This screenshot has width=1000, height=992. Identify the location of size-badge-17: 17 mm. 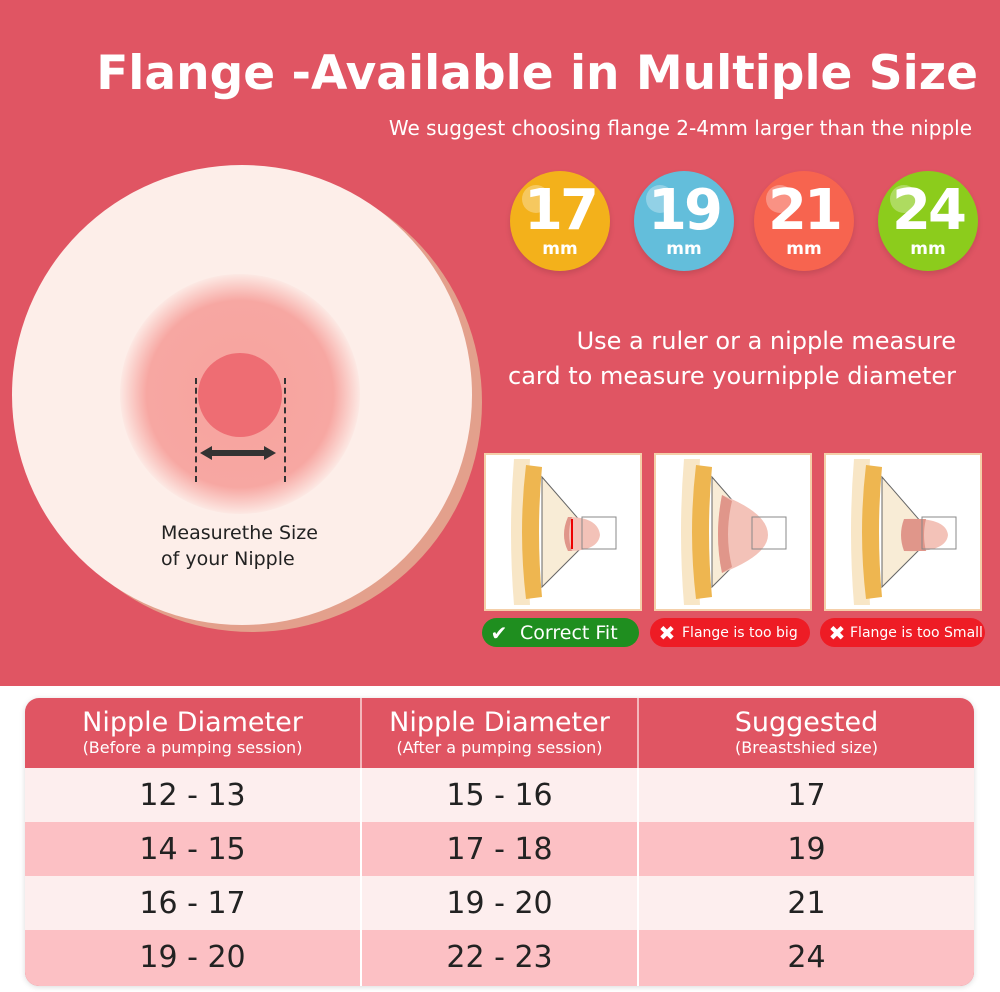
(560, 221).